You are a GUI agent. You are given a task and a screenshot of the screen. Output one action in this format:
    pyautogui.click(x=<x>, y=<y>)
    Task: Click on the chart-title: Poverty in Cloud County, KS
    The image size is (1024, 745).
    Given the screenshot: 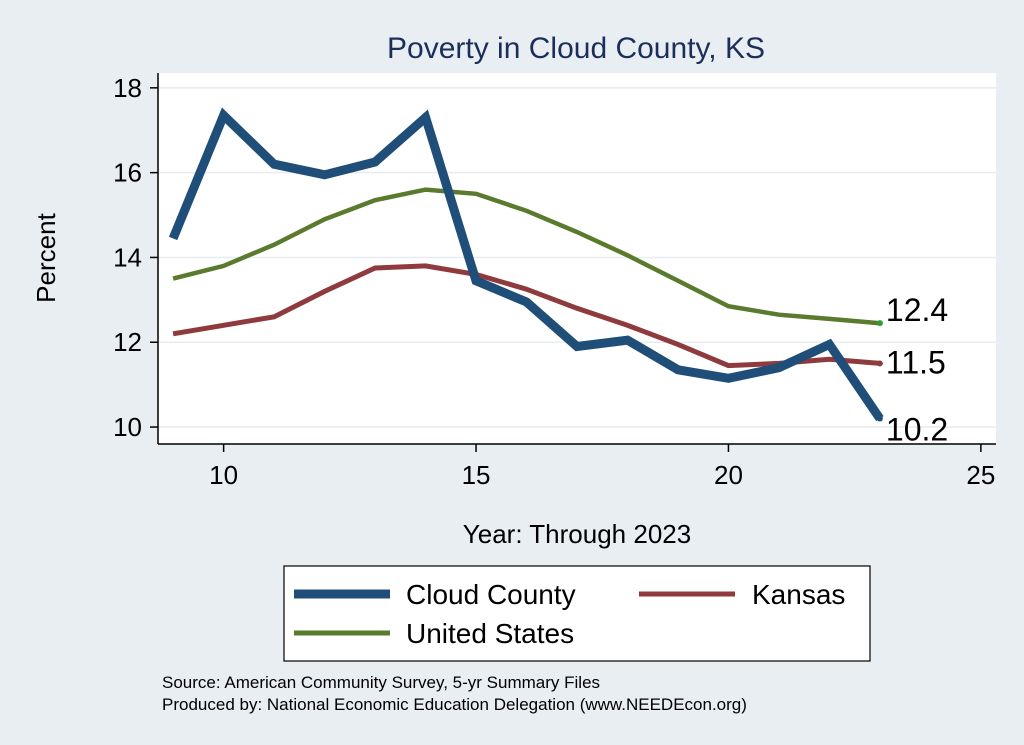 What is the action you would take?
    pyautogui.click(x=576, y=48)
    